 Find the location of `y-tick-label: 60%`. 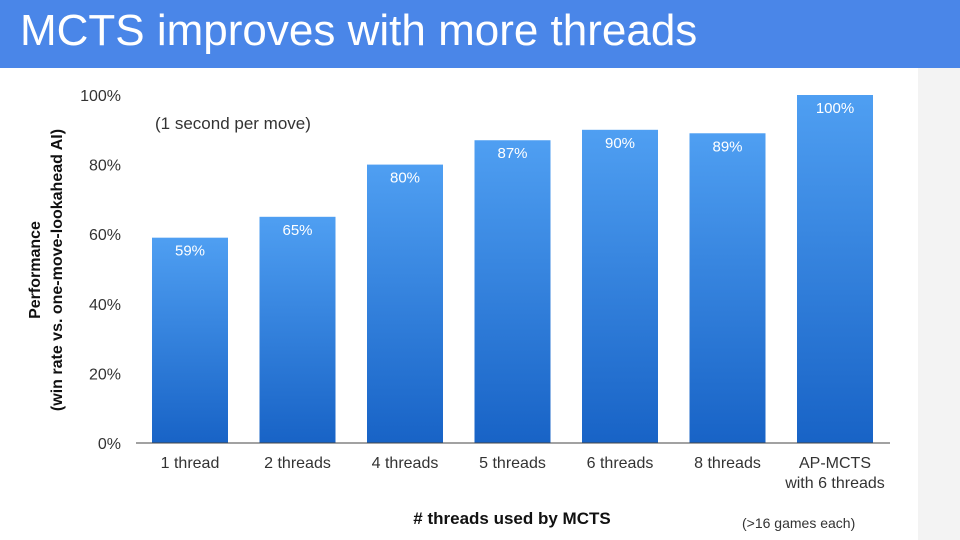

y-tick-label: 60% is located at coordinates (105, 235).